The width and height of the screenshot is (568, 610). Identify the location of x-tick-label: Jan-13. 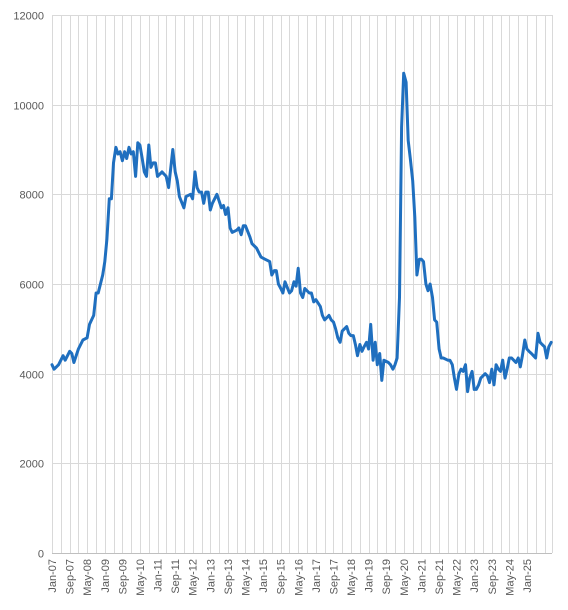
(211, 576).